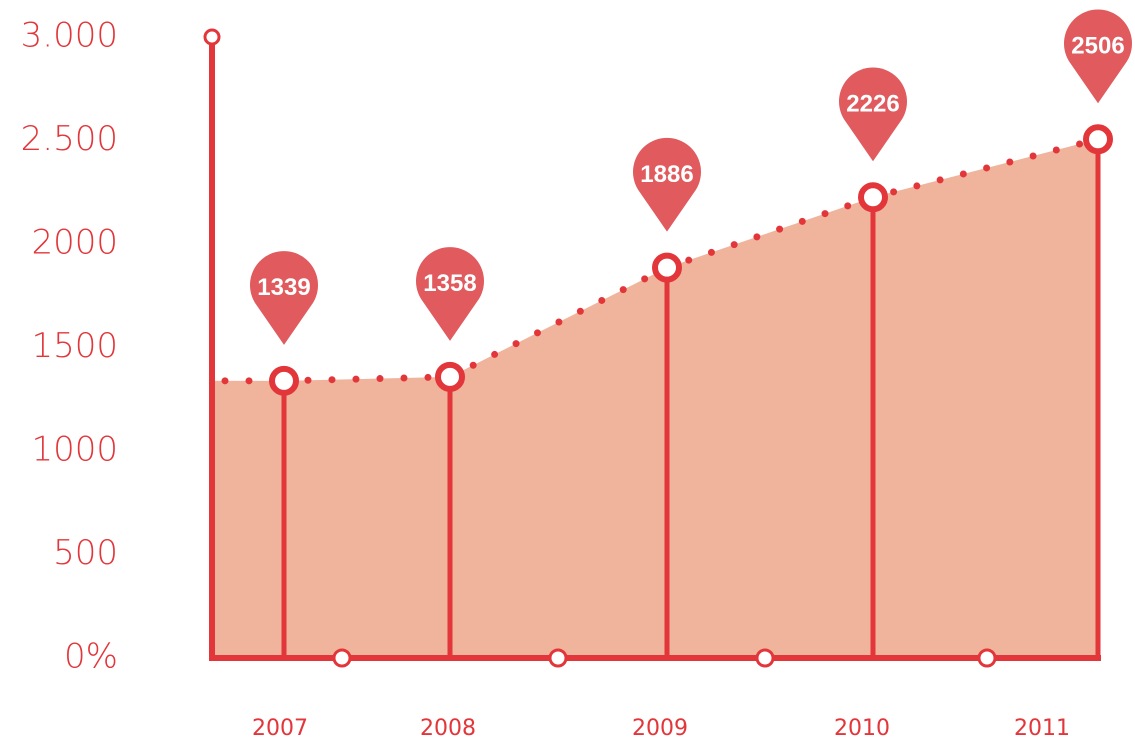 Image resolution: width=1135 pixels, height=746 pixels. I want to click on y-tick-label: 0%, so click(91, 657).